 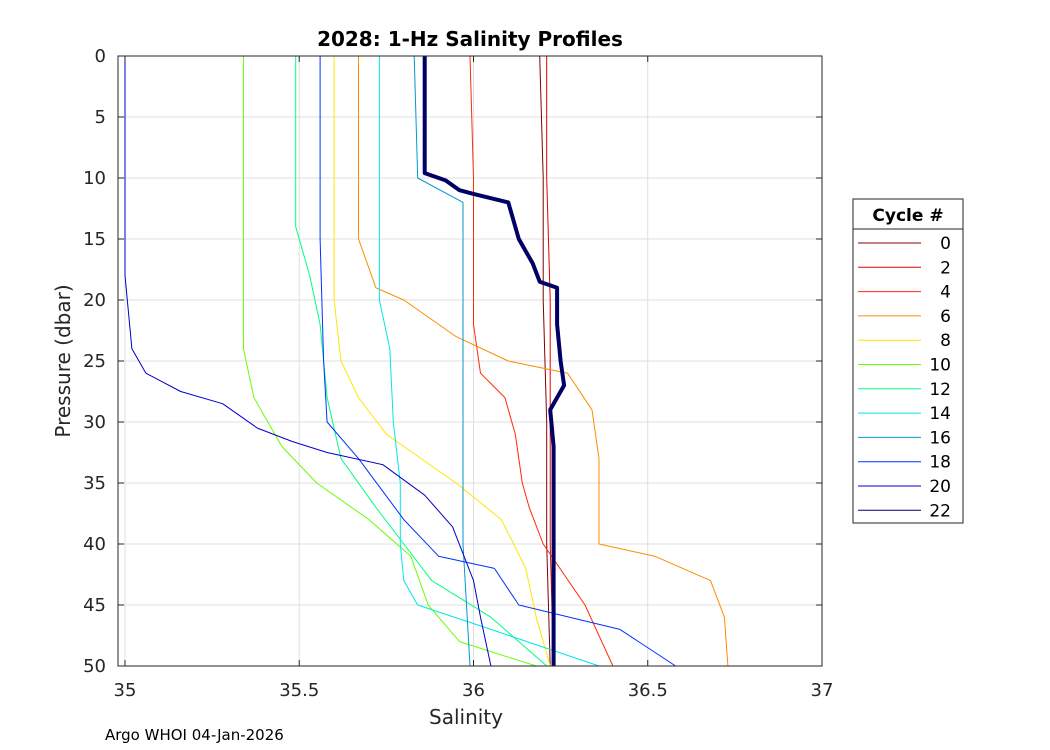 What do you see at coordinates (940, 414) in the screenshot?
I see `legend-label-cycle-14: 14` at bounding box center [940, 414].